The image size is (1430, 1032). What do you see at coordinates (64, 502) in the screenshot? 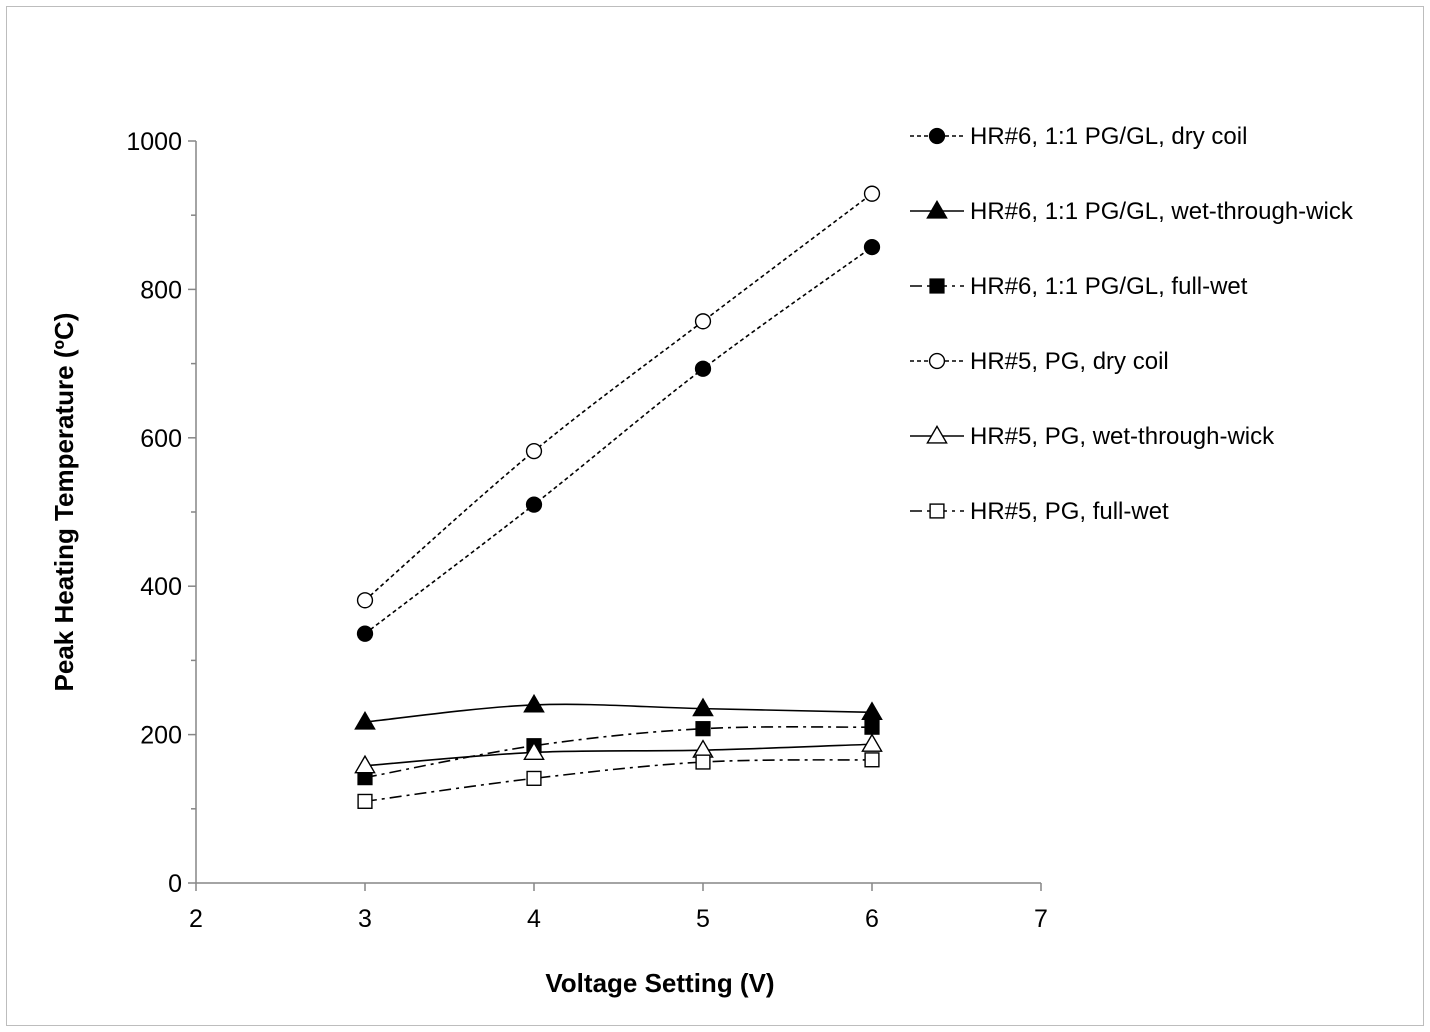
I see `y-axis-title: Peak Heating Temperature (ºC)` at bounding box center [64, 502].